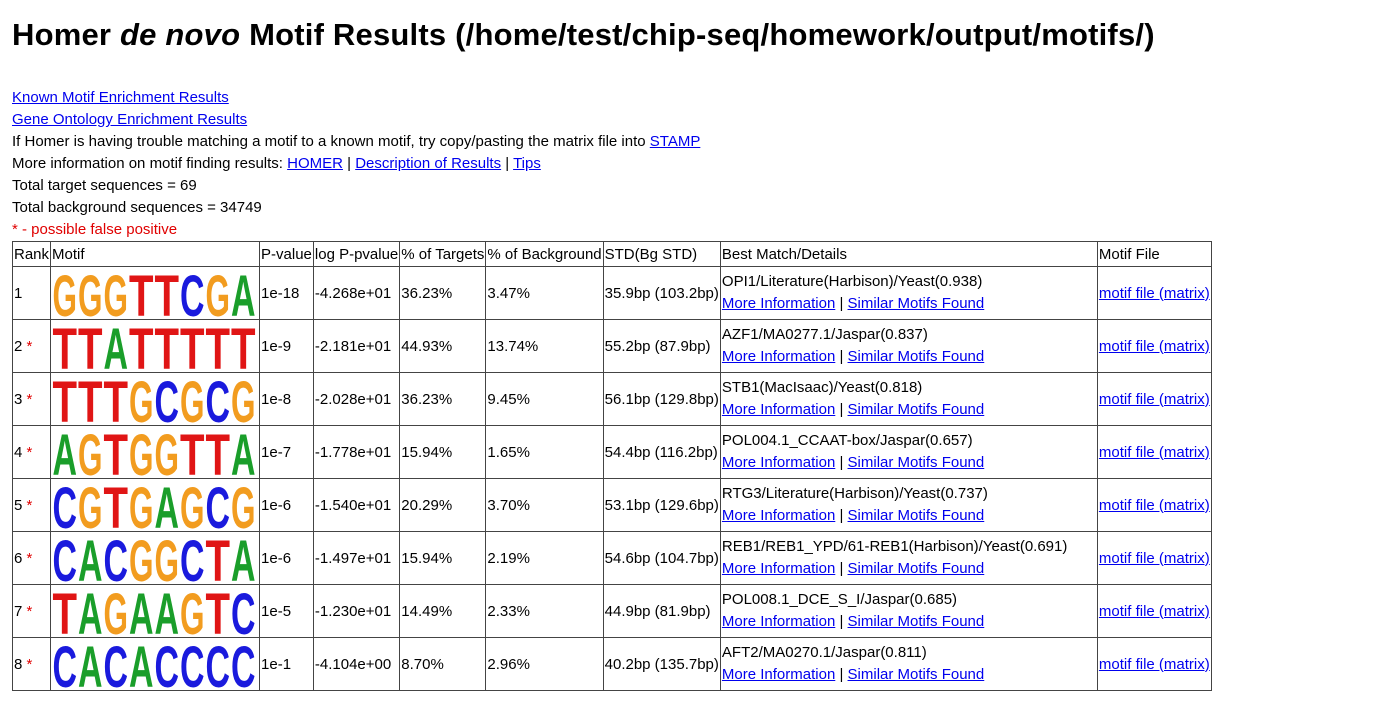 The width and height of the screenshot is (1398, 717). I want to click on background-cell: 2.33%, so click(544, 611).